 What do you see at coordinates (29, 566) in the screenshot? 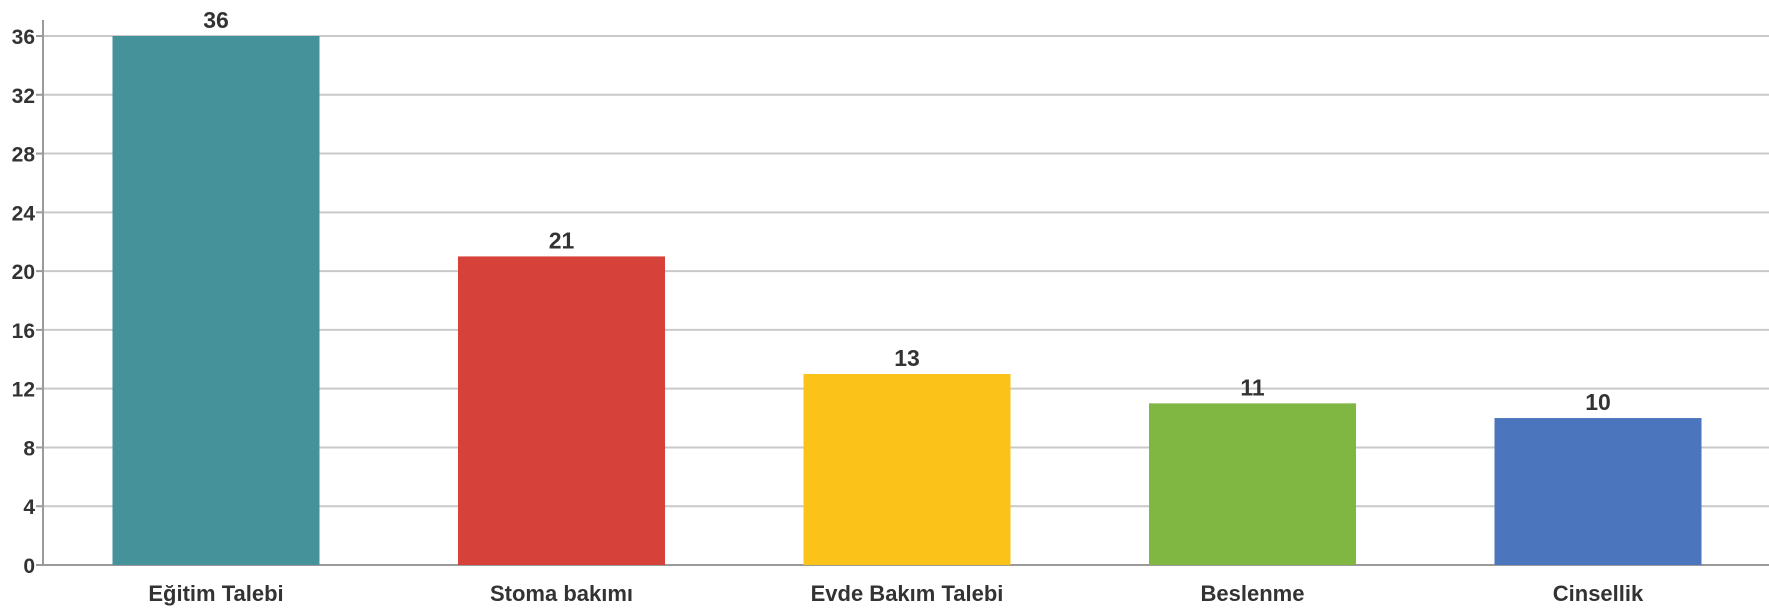
I see `y-tick-label: 0` at bounding box center [29, 566].